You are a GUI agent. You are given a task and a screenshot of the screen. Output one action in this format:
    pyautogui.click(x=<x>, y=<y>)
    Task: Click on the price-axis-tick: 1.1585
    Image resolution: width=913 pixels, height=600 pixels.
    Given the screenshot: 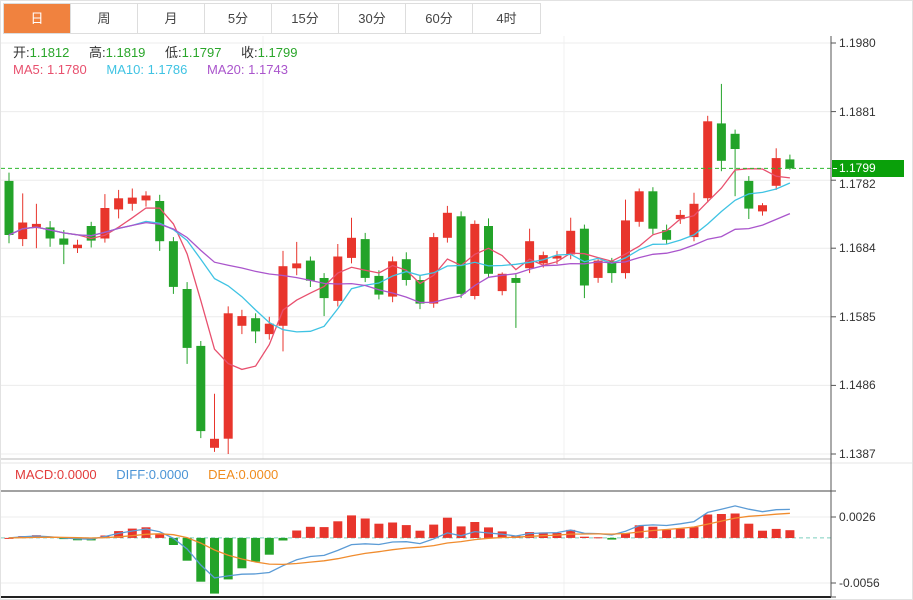 What is the action you would take?
    pyautogui.click(x=857, y=317)
    